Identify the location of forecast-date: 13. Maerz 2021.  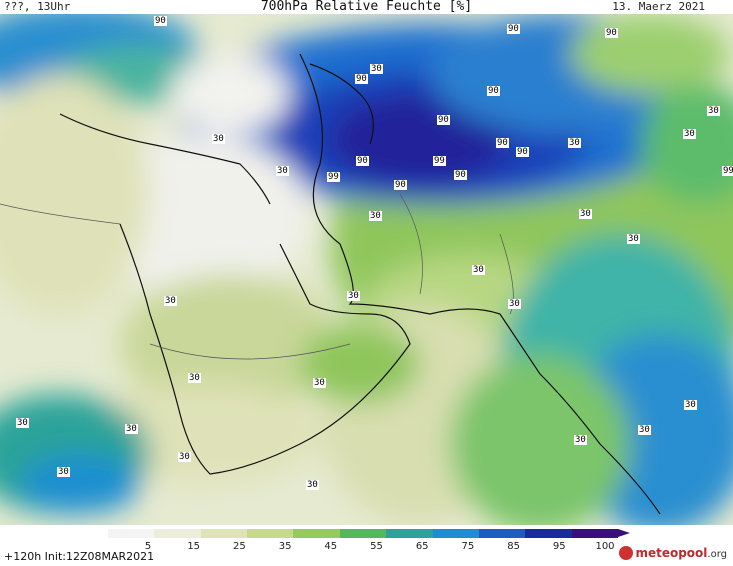
(658, 6).